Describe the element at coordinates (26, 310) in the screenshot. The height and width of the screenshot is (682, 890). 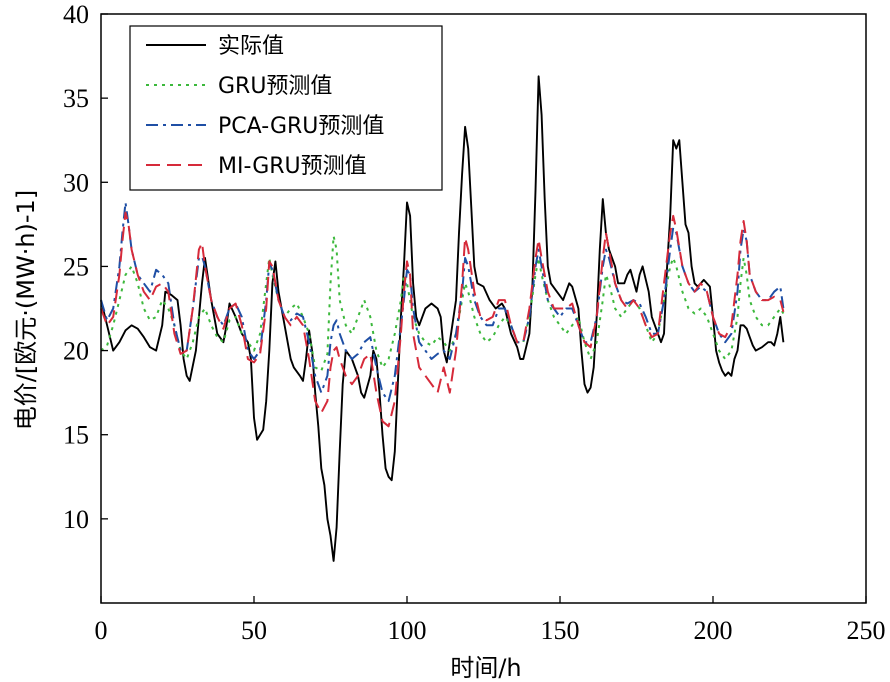
I see `y-axis-title: 电价/[欧元·(MW·h)-1]` at that location.